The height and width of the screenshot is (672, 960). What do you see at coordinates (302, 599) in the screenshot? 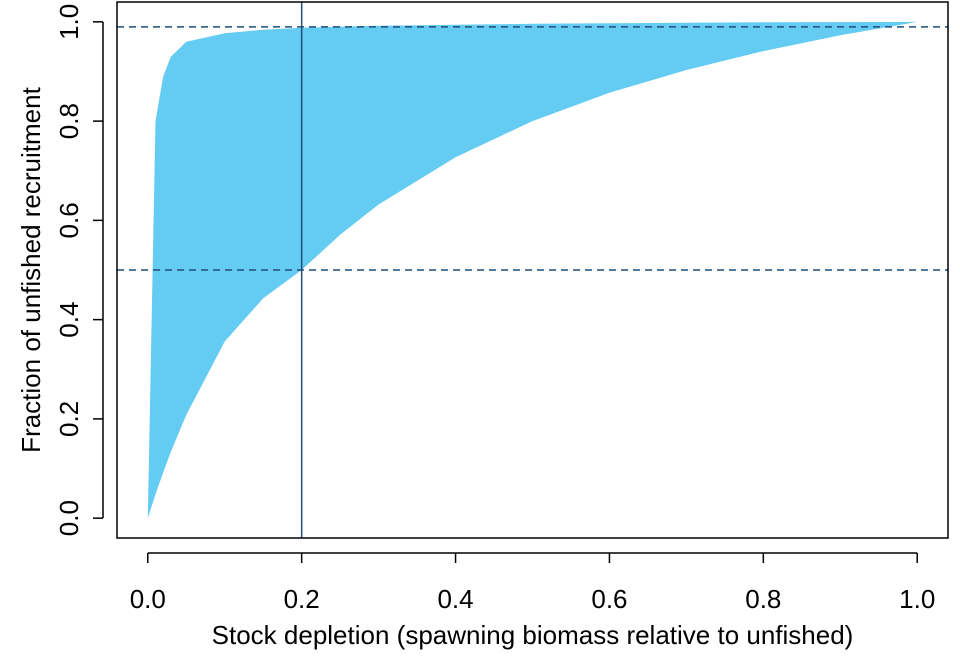
I see `x-tick-label: 0.2` at bounding box center [302, 599].